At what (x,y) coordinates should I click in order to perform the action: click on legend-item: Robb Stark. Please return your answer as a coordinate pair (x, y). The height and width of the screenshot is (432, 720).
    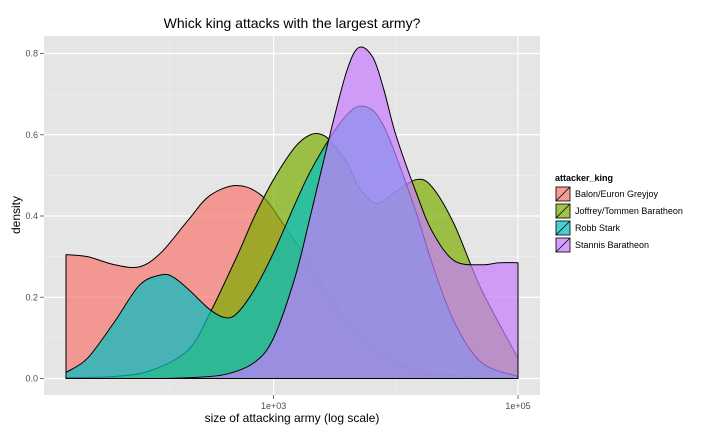
    Looking at the image, I should click on (587, 228).